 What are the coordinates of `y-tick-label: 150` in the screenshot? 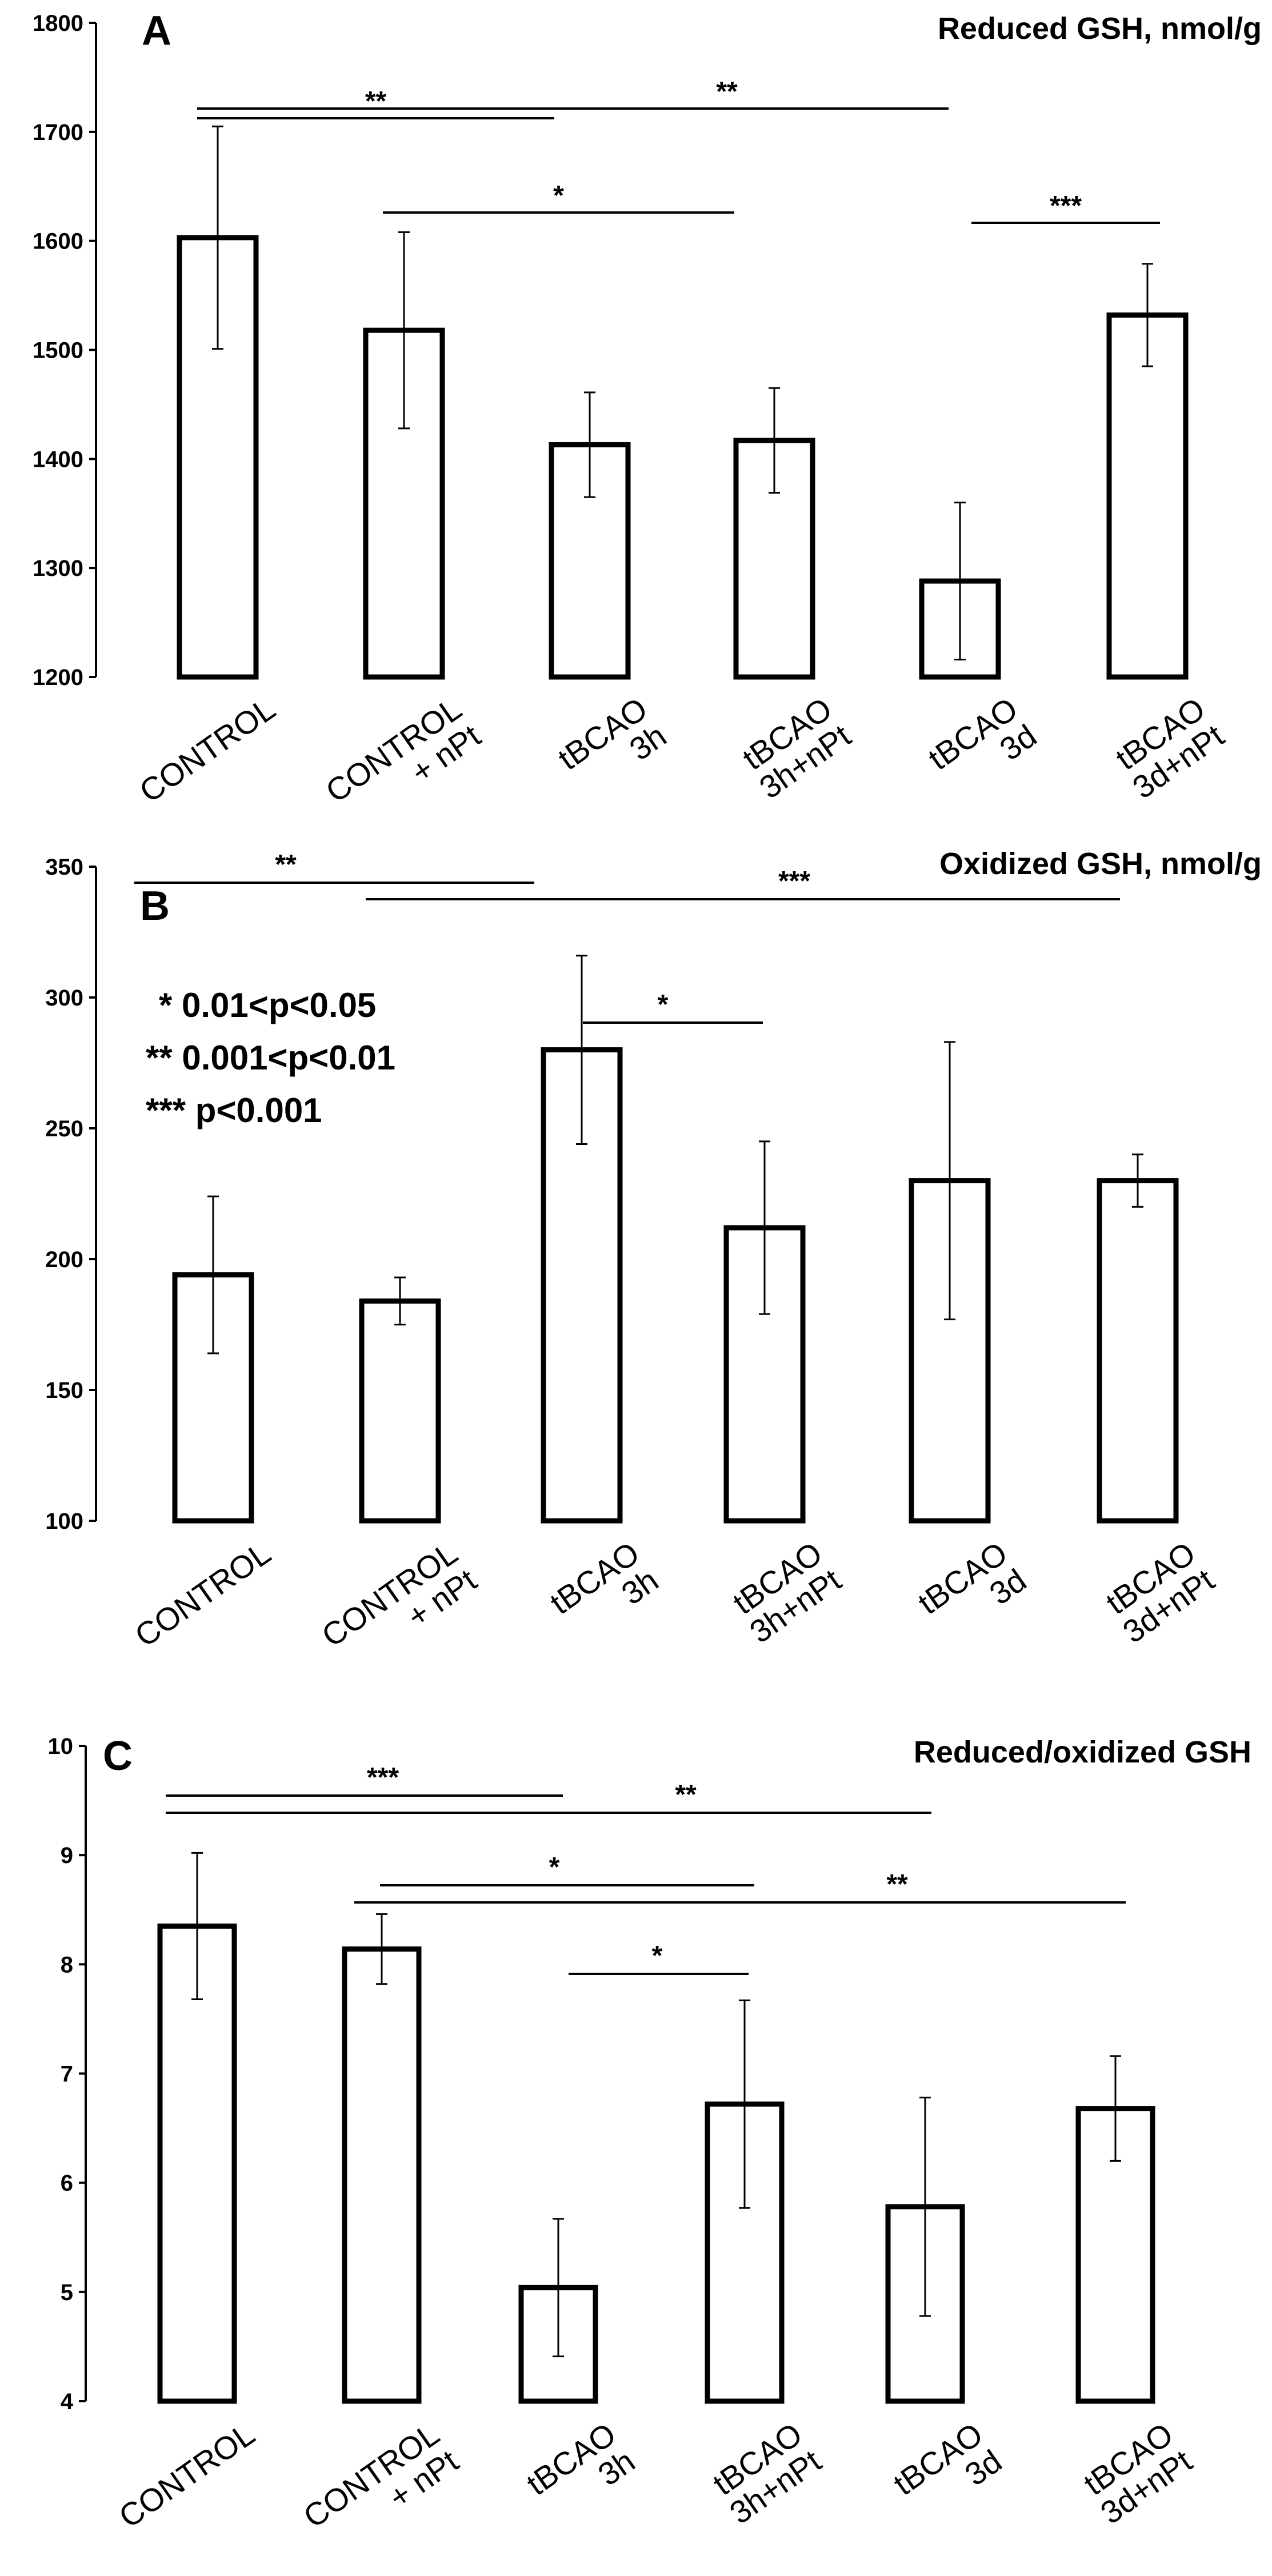 It's located at (64, 1390).